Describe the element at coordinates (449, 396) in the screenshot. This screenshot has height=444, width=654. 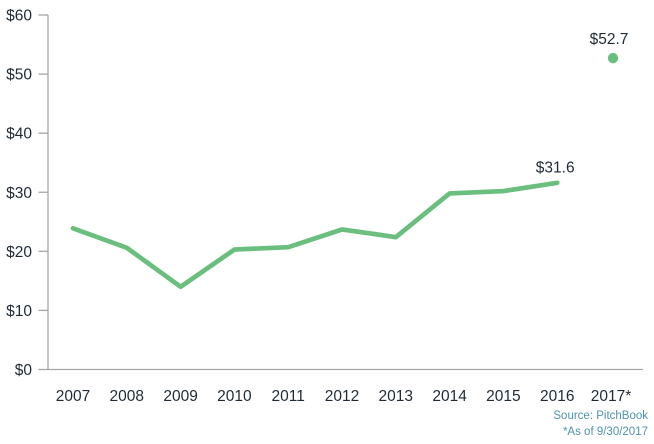
I see `x-axis-year-label: 2014` at that location.